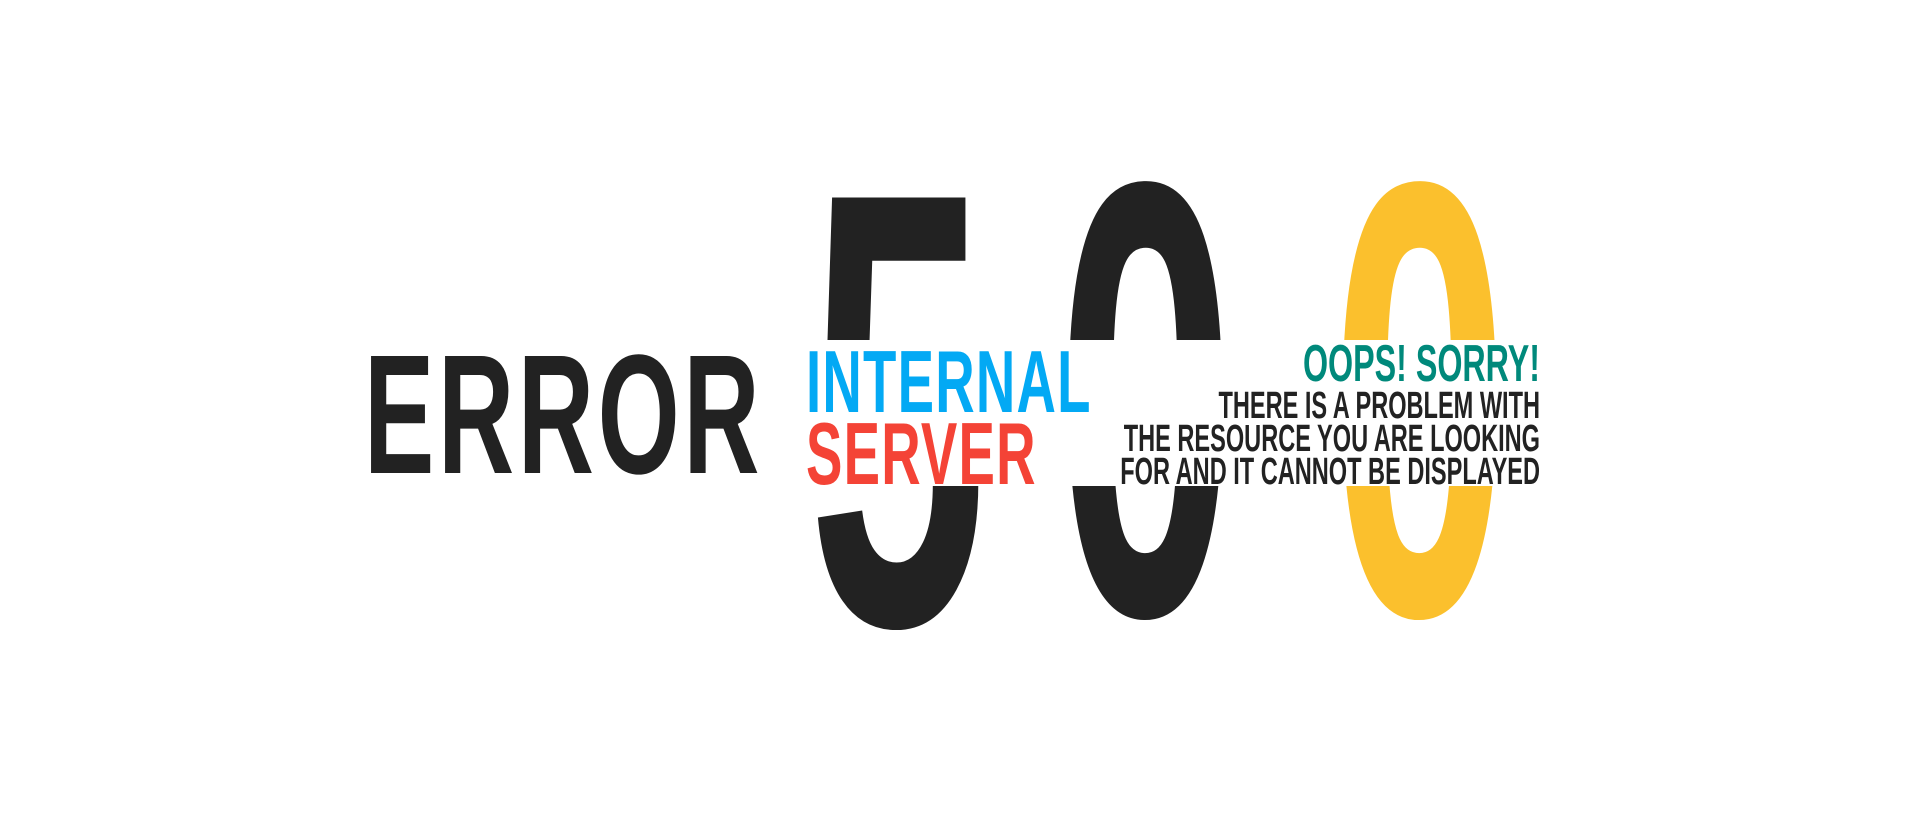  What do you see at coordinates (921, 453) in the screenshot?
I see `server-label: SERVER` at bounding box center [921, 453].